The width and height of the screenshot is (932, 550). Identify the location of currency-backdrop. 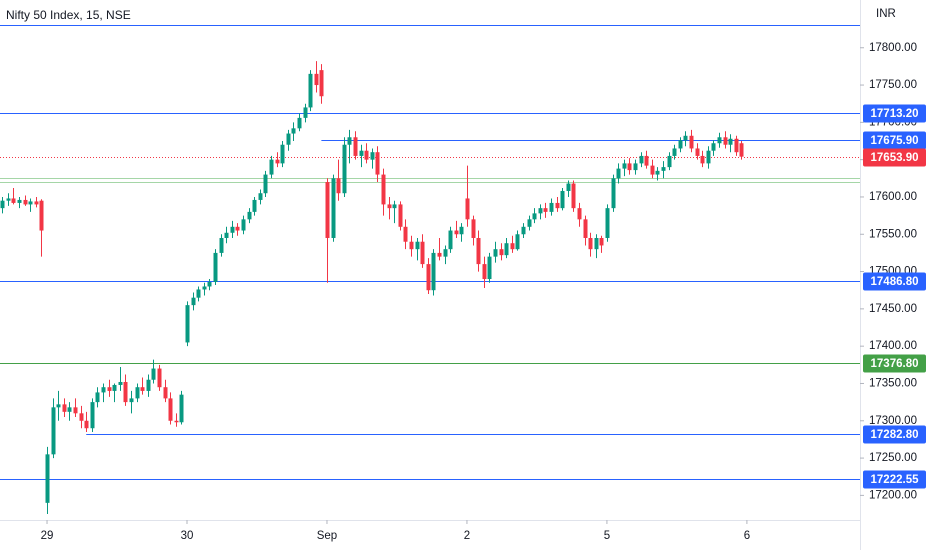
(897, 14).